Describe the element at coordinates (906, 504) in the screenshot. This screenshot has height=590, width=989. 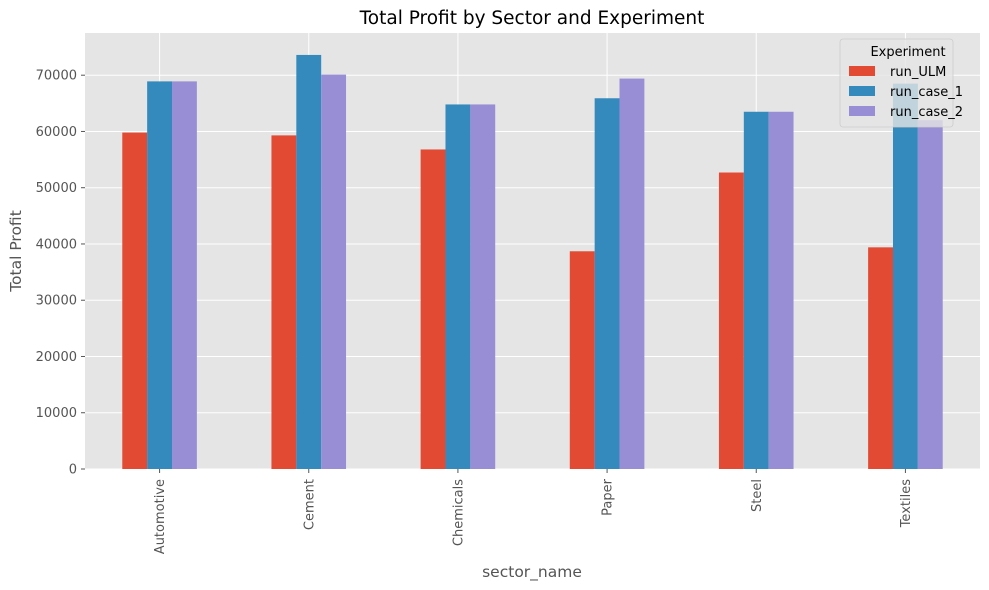
I see `x-tick-label: Textiles` at that location.